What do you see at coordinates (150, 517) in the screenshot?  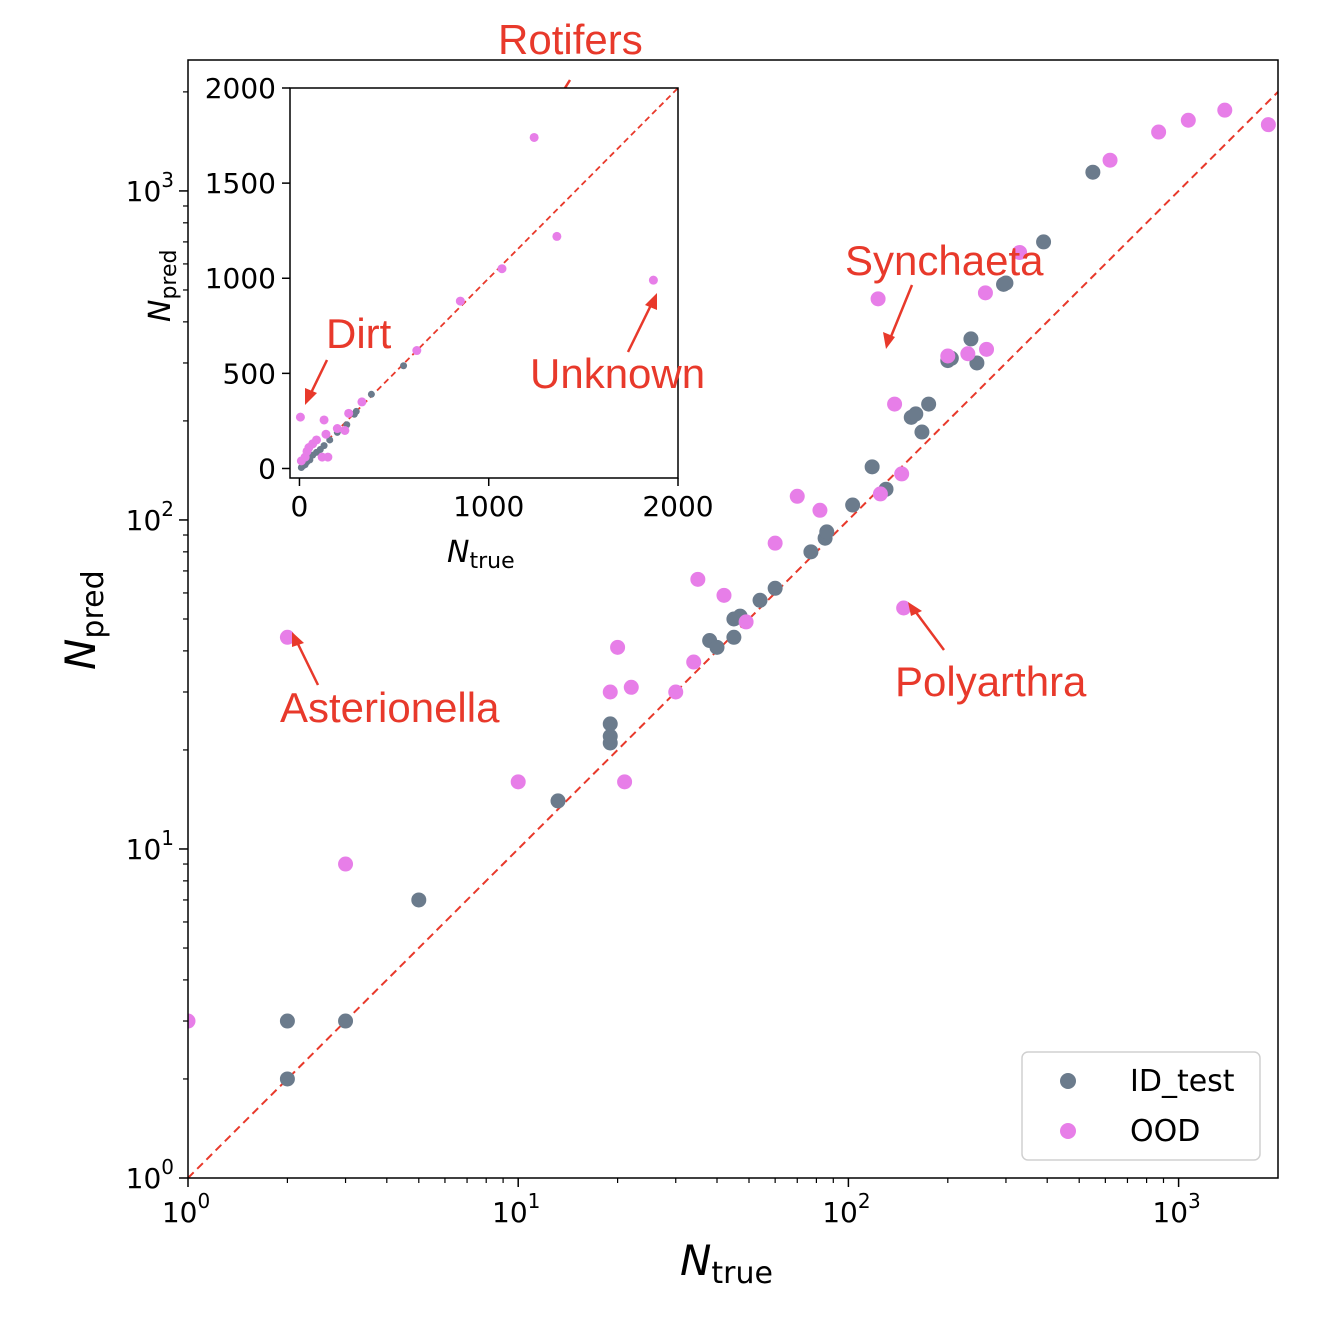 I see `y-tick-label: 10²` at bounding box center [150, 517].